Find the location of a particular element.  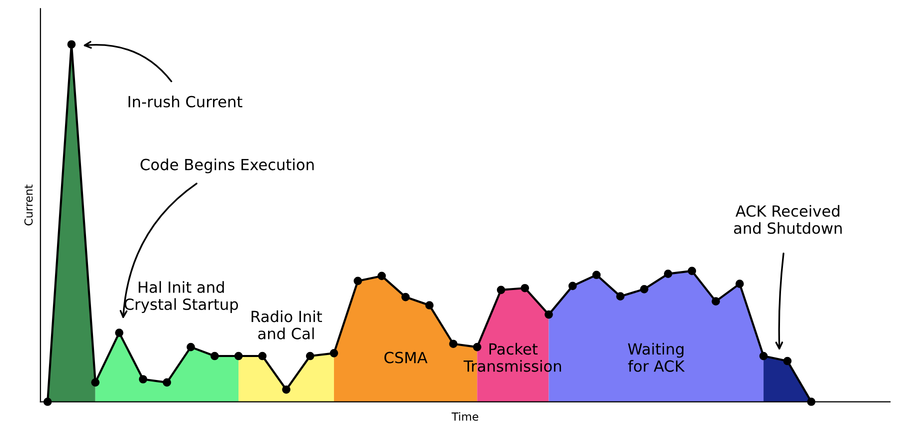

series-label: Radio Init and Cal is located at coordinates (287, 325).